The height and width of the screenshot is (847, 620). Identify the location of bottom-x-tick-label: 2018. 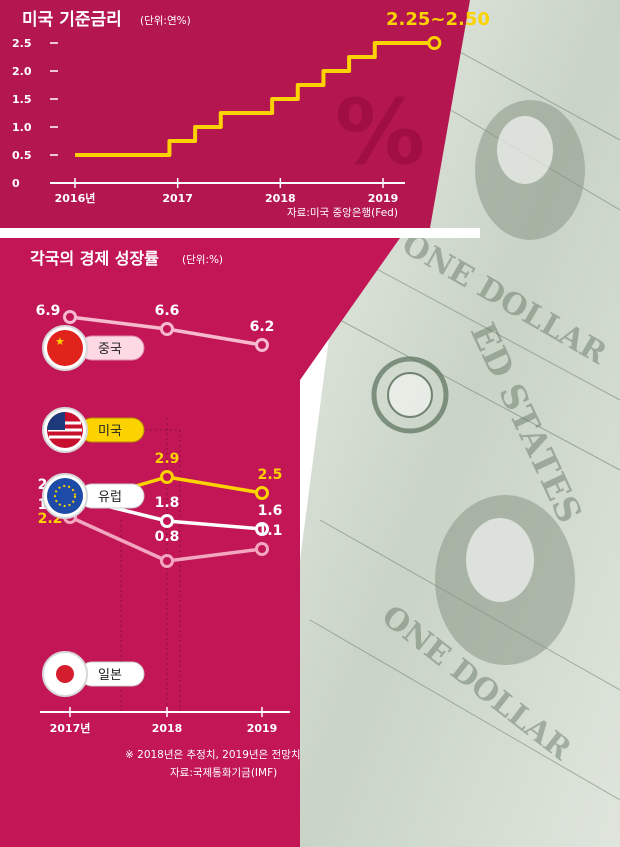
(167, 728).